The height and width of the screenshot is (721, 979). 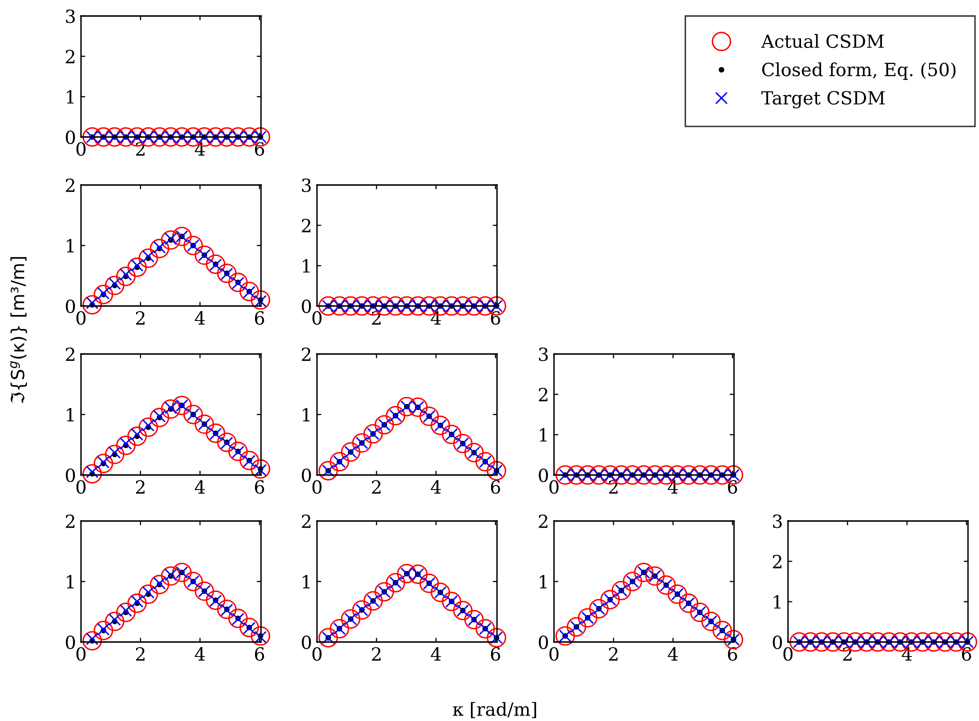 I want to click on x-axis-title: κ [rad/m], so click(x=494, y=710).